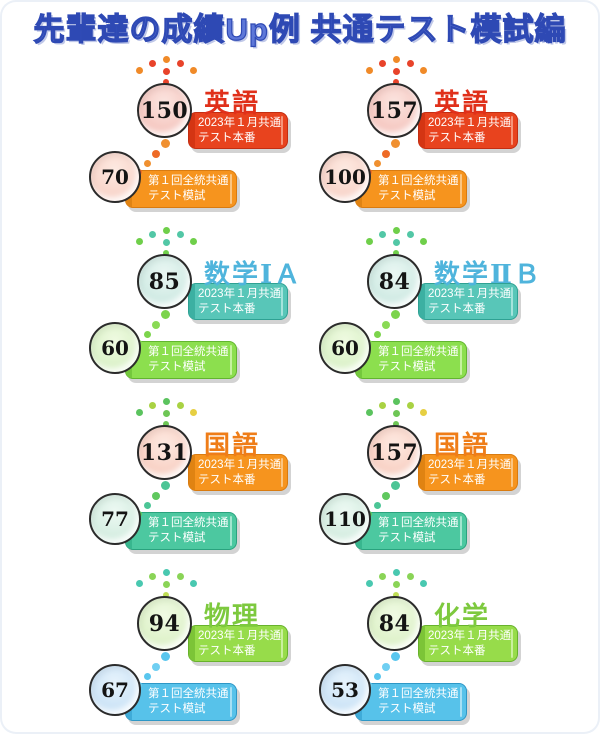 The height and width of the screenshot is (734, 600). What do you see at coordinates (345, 177) in the screenshot?
I see `before-score: 100` at bounding box center [345, 177].